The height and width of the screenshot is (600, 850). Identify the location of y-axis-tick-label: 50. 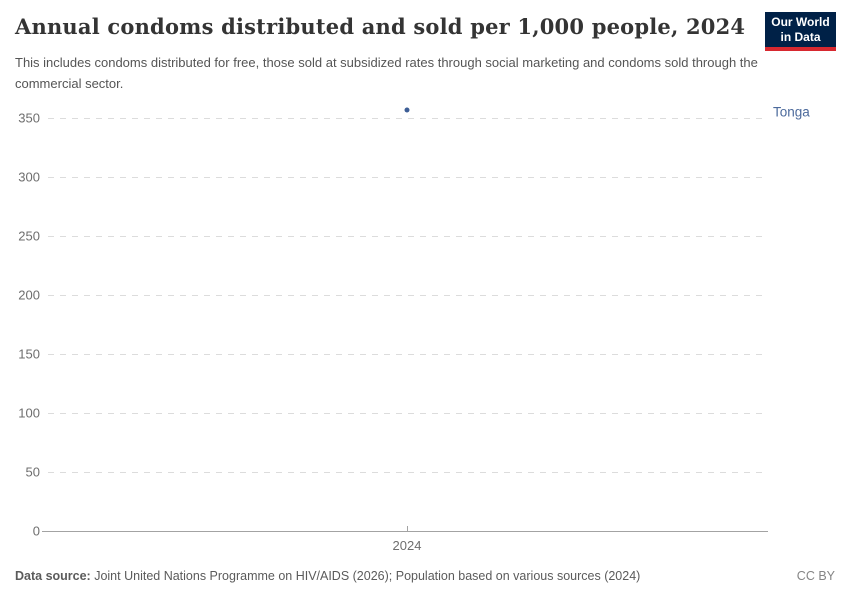
(32, 471).